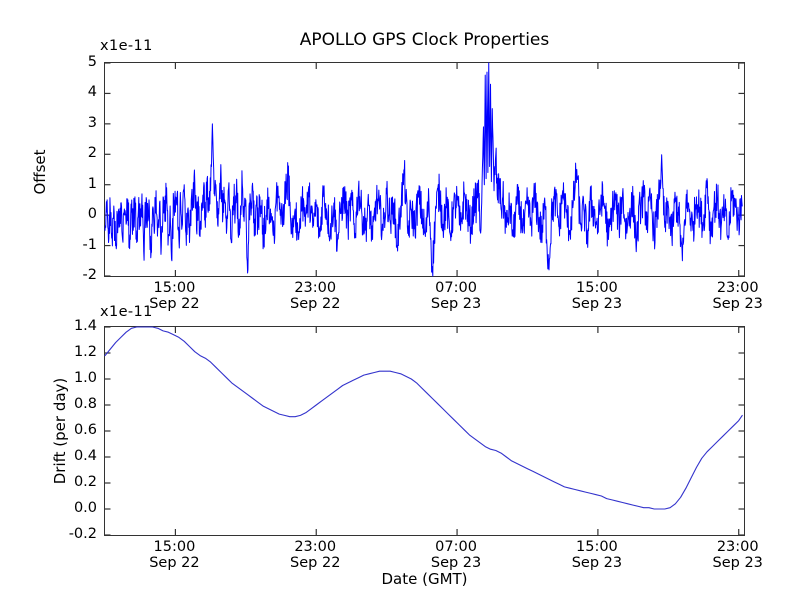 This screenshot has width=800, height=600. What do you see at coordinates (92, 214) in the screenshot?
I see `y-tick-label: 0` at bounding box center [92, 214].